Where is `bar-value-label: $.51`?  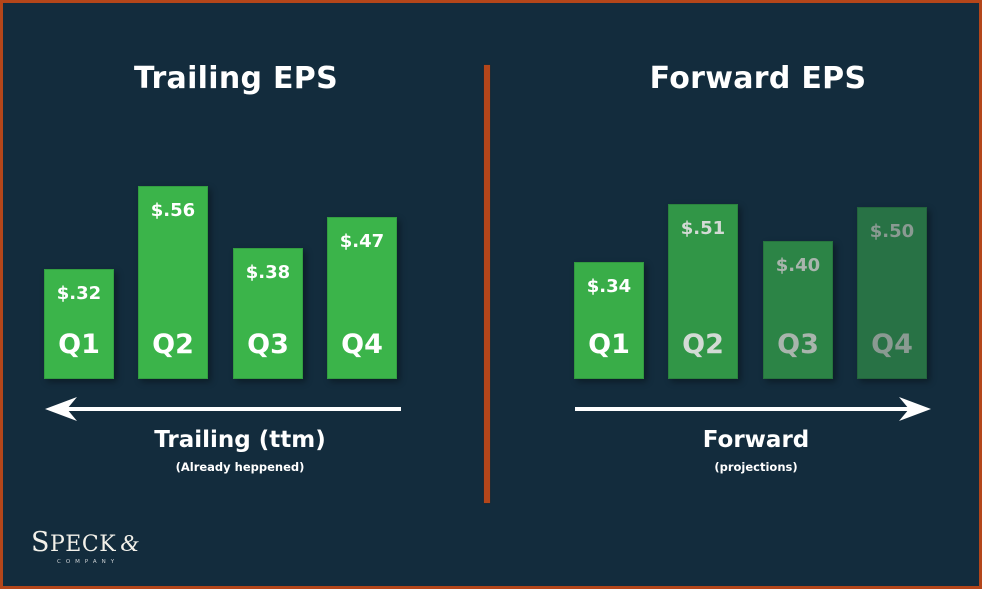 bar-value-label: $.51 is located at coordinates (703, 228).